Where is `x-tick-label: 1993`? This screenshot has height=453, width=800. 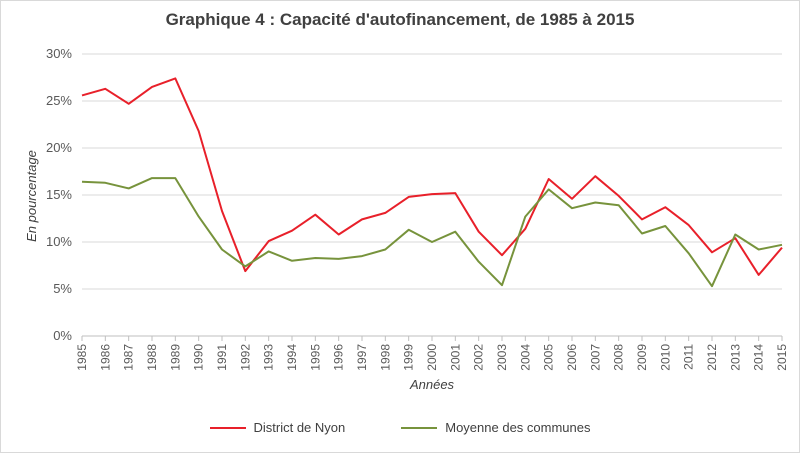
x-tick-label: 1993 is located at coordinates (269, 357).